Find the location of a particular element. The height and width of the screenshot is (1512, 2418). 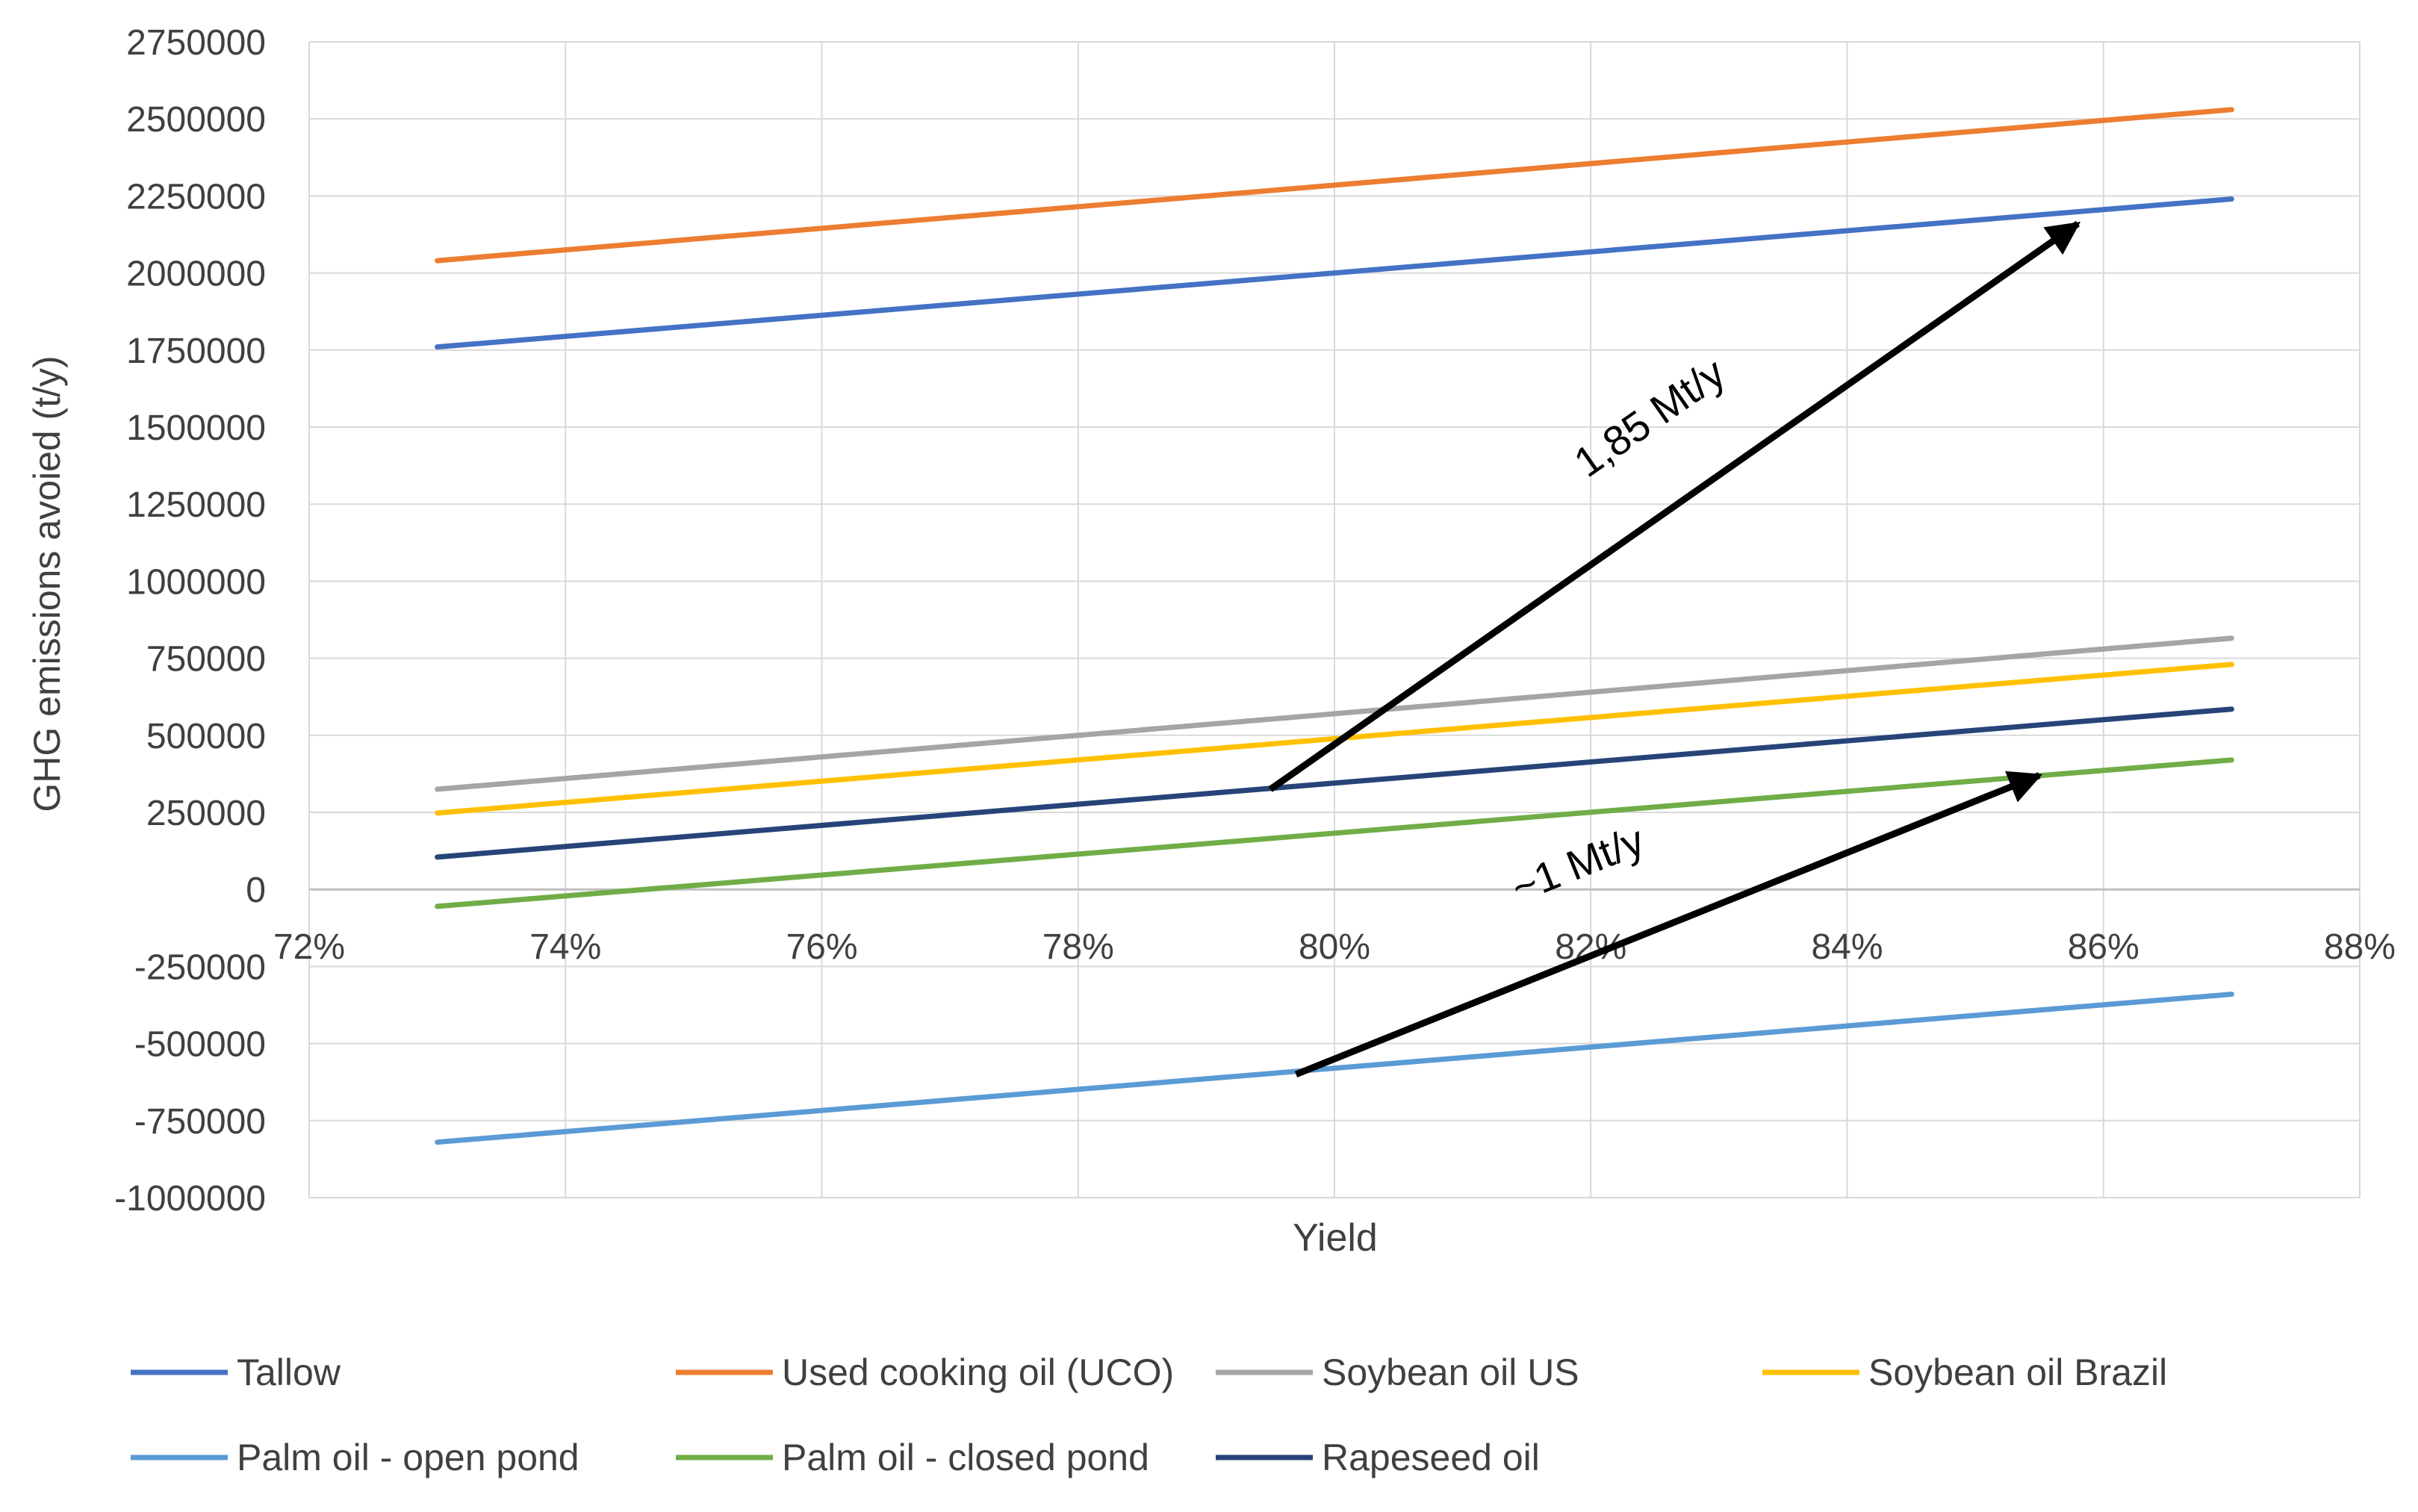

series-line-used-cooking-oil-uco is located at coordinates (1334, 185).